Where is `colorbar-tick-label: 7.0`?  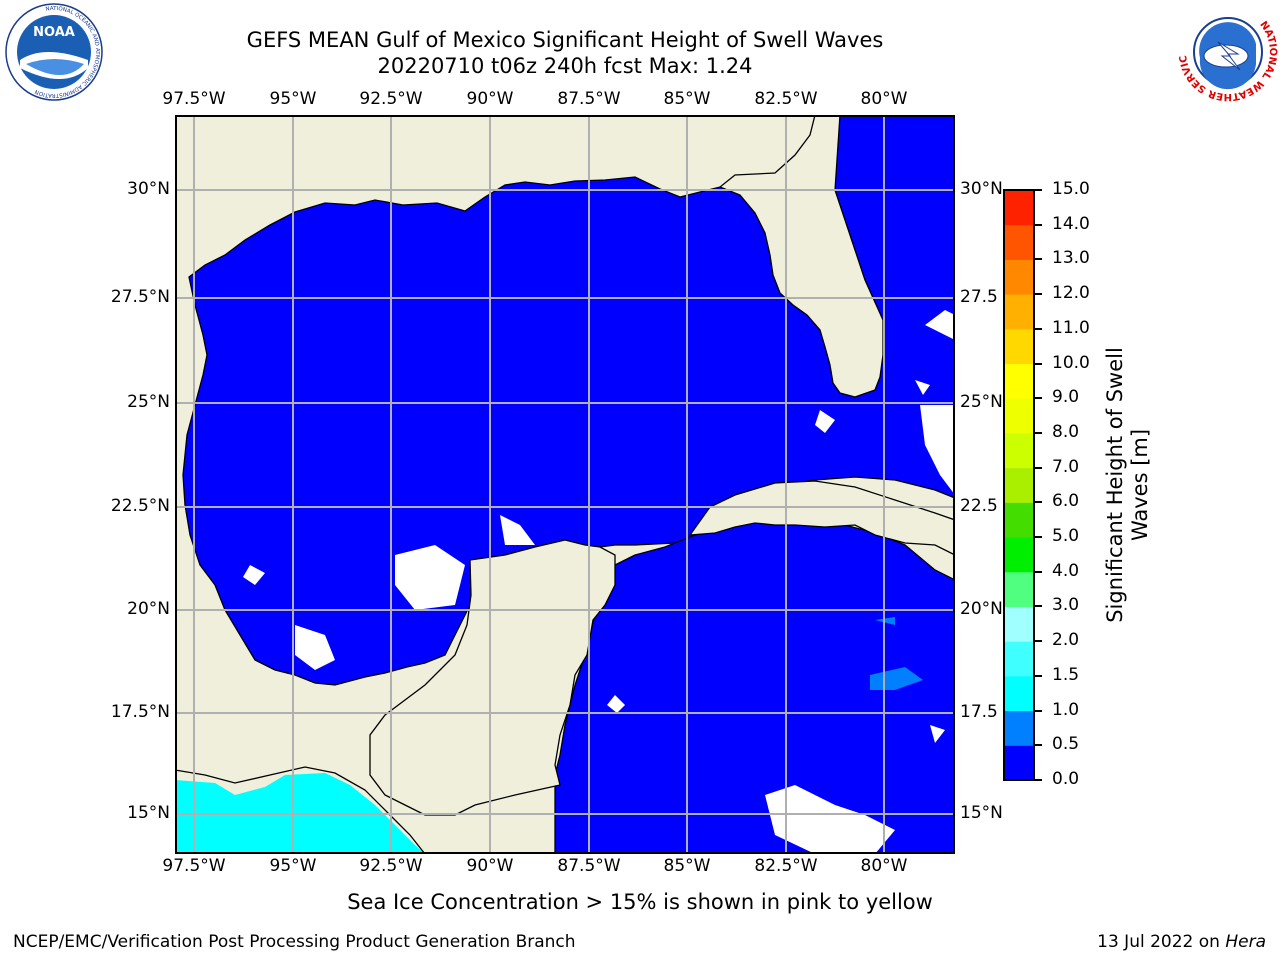 colorbar-tick-label: 7.0 is located at coordinates (1066, 466).